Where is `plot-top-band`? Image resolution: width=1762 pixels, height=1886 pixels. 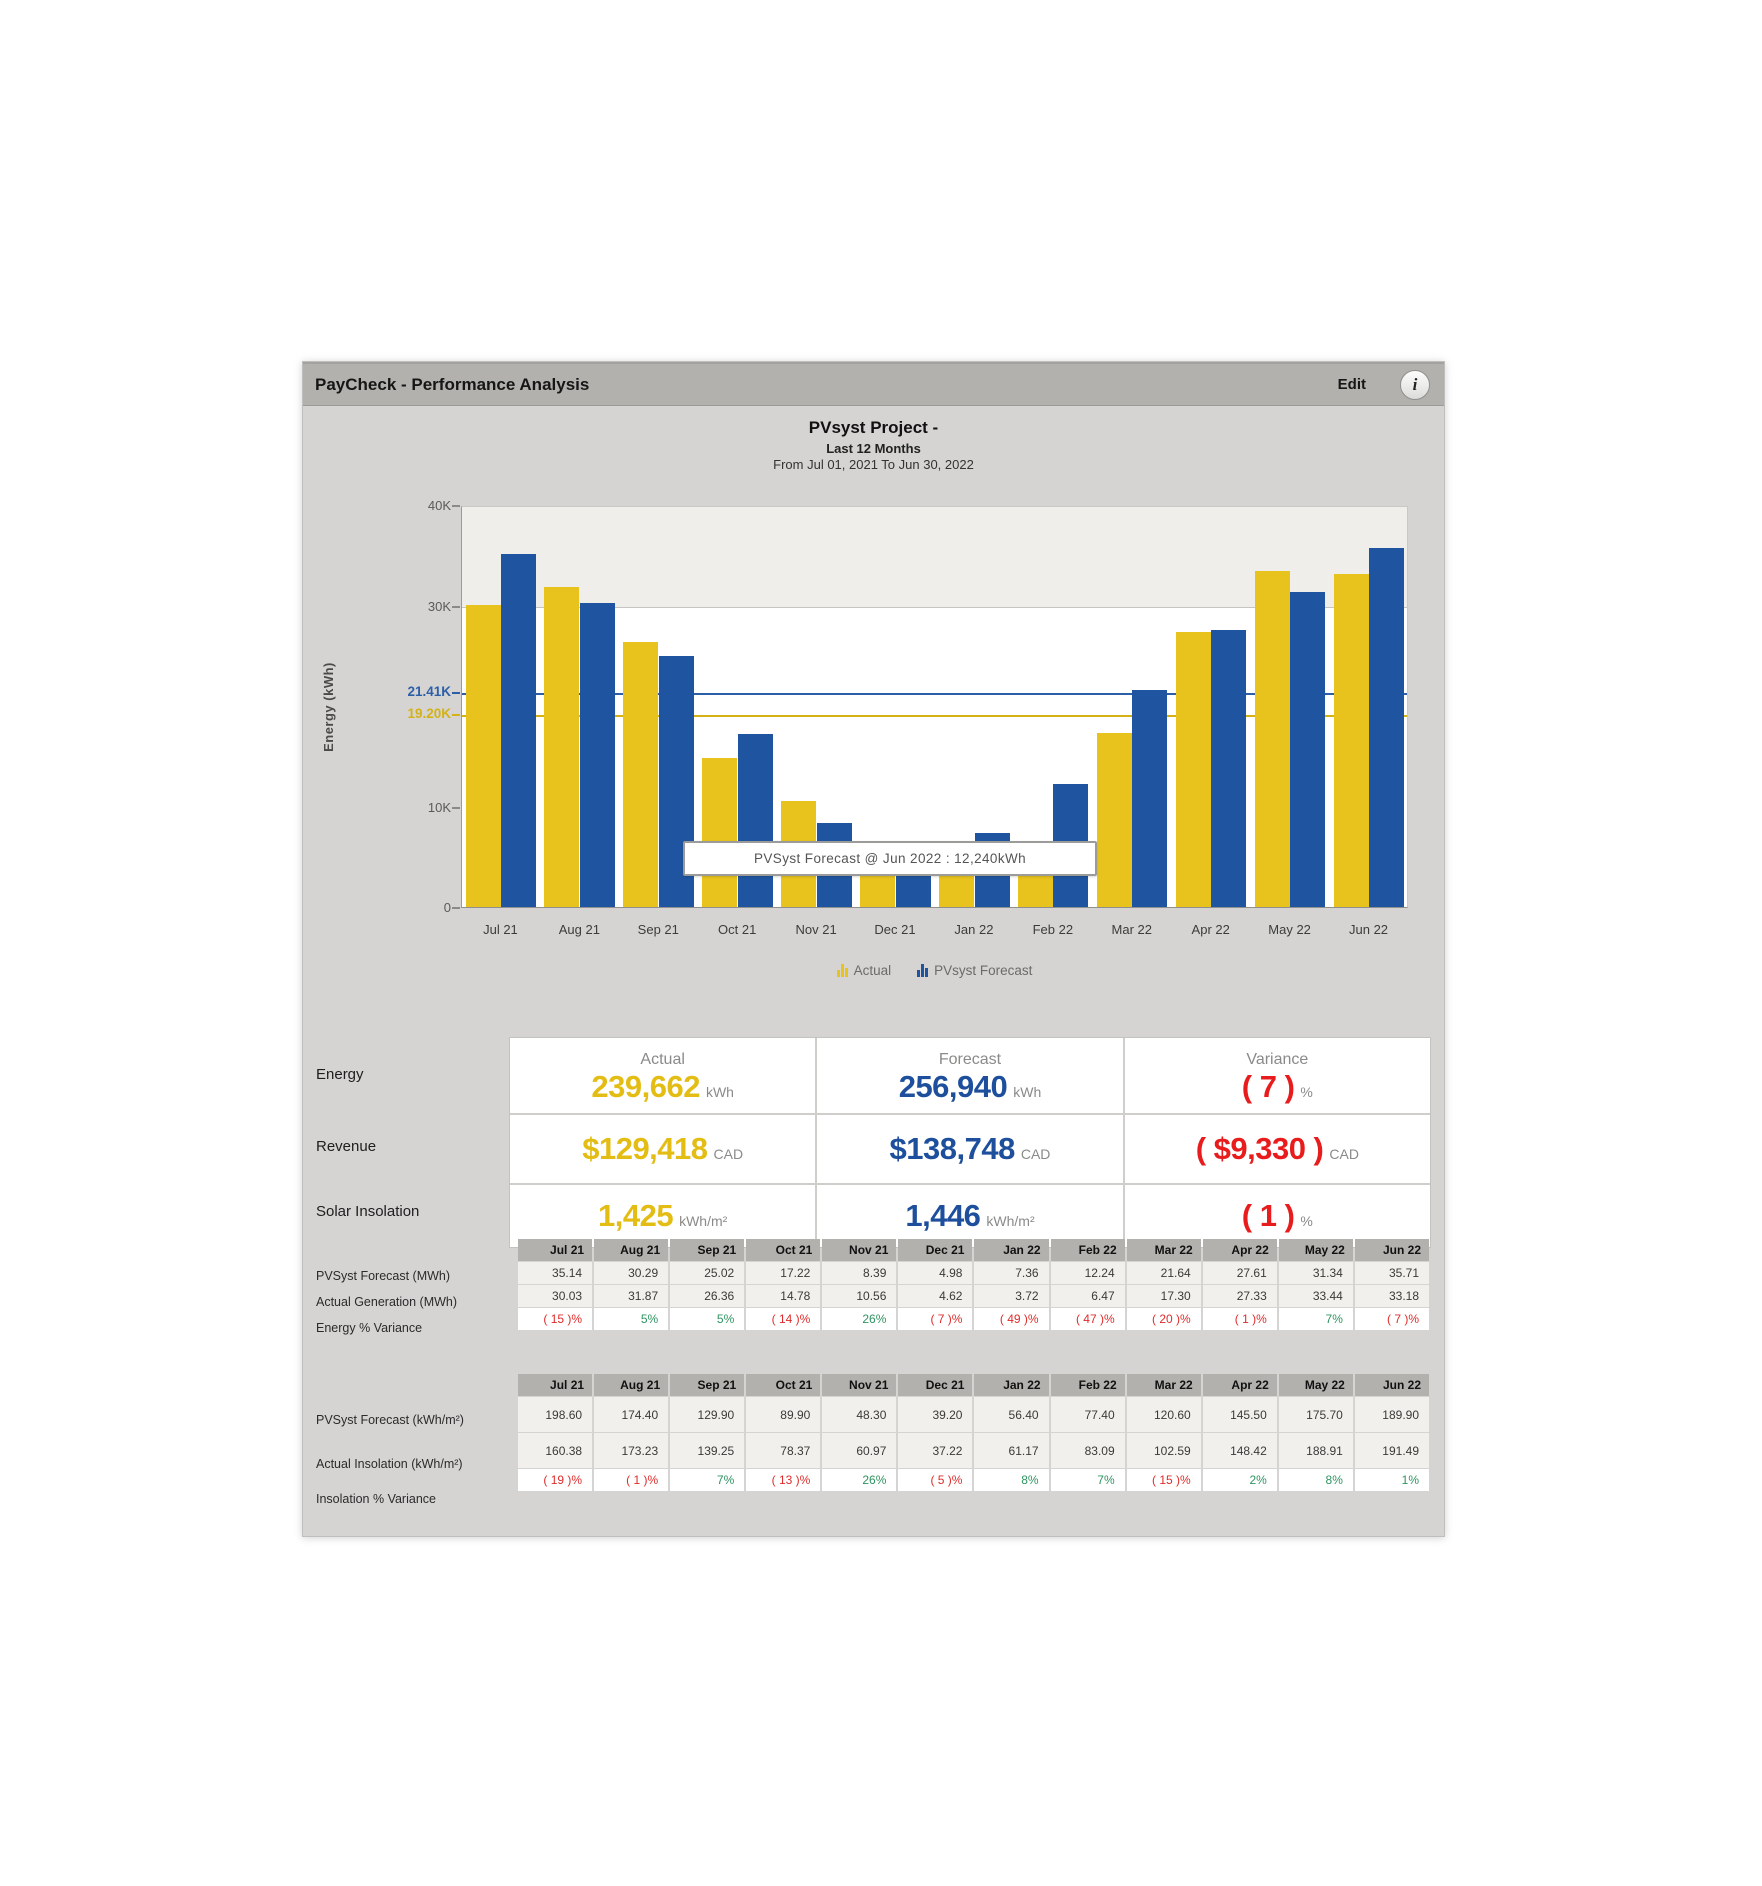 plot-top-band is located at coordinates (934, 557).